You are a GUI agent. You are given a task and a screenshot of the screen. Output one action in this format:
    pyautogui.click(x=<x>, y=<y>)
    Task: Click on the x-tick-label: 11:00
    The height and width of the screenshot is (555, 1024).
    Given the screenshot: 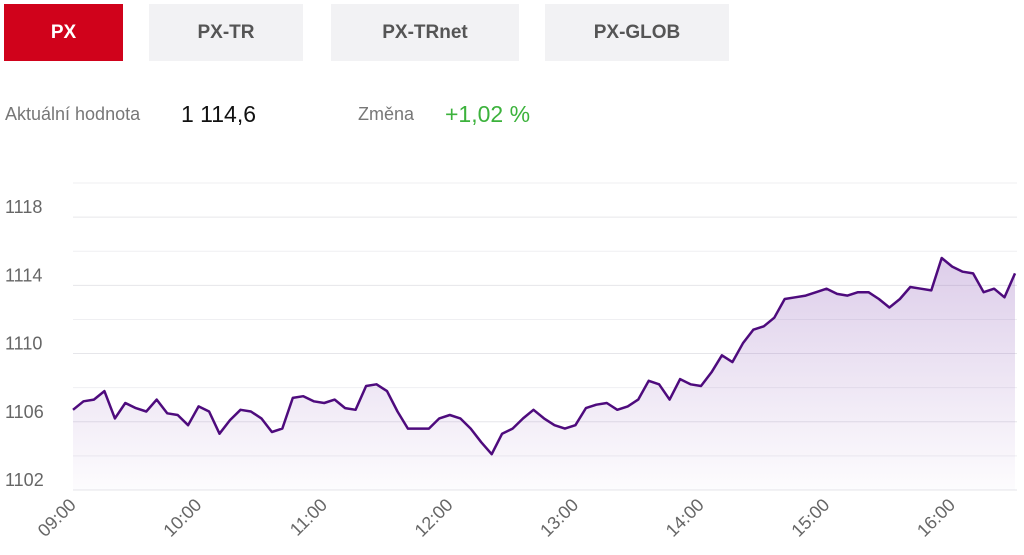 What is the action you would take?
    pyautogui.click(x=308, y=517)
    